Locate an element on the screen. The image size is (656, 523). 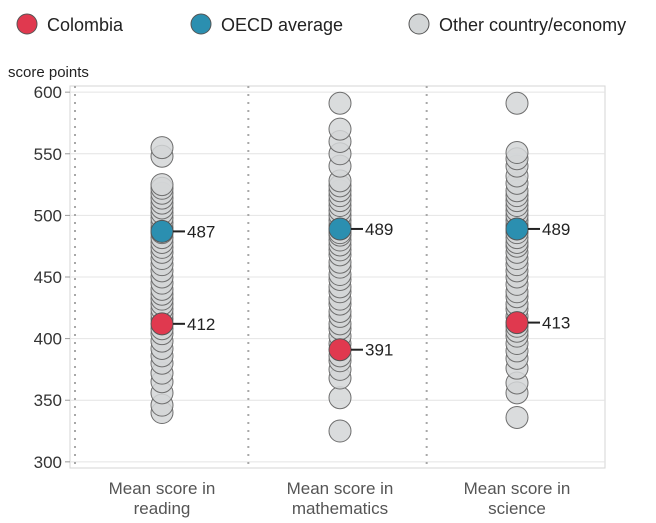
y-tick-label-350: 350 is located at coordinates (48, 400).